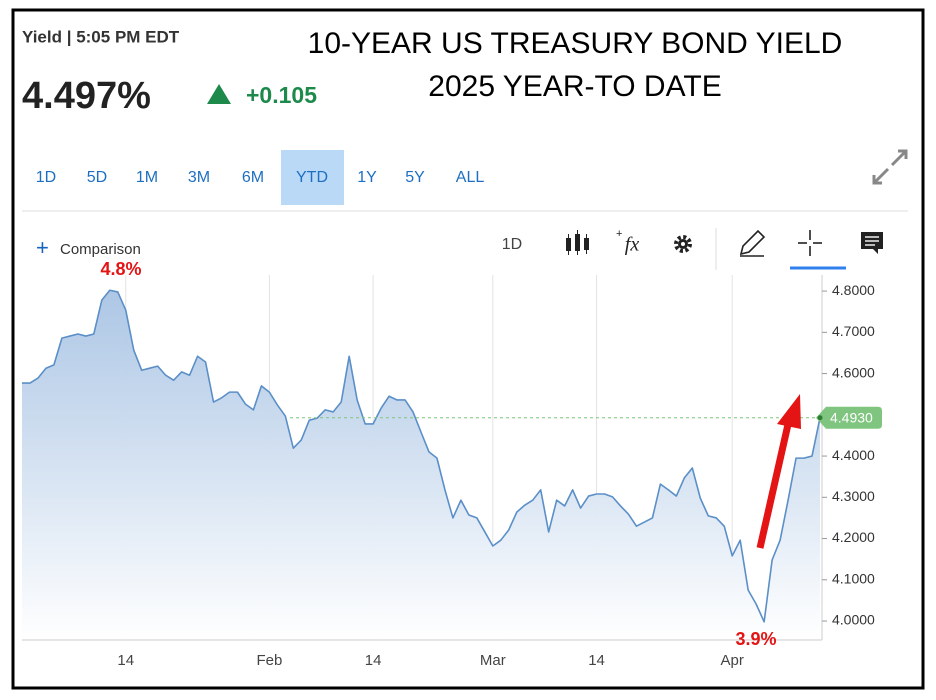  What do you see at coordinates (732, 660) in the screenshot?
I see `x-tick-label: Apr` at bounding box center [732, 660].